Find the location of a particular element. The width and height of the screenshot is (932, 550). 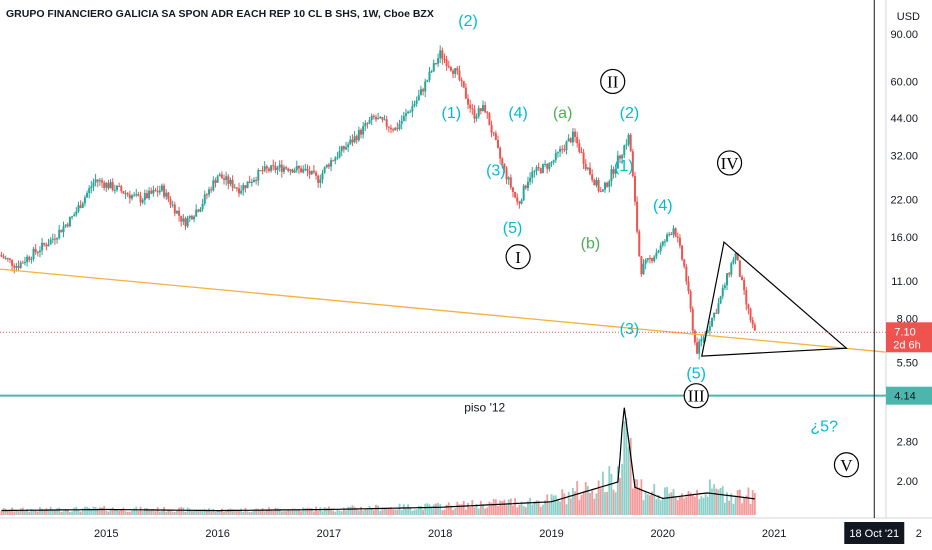

roman-wave-label: V is located at coordinates (846, 465).